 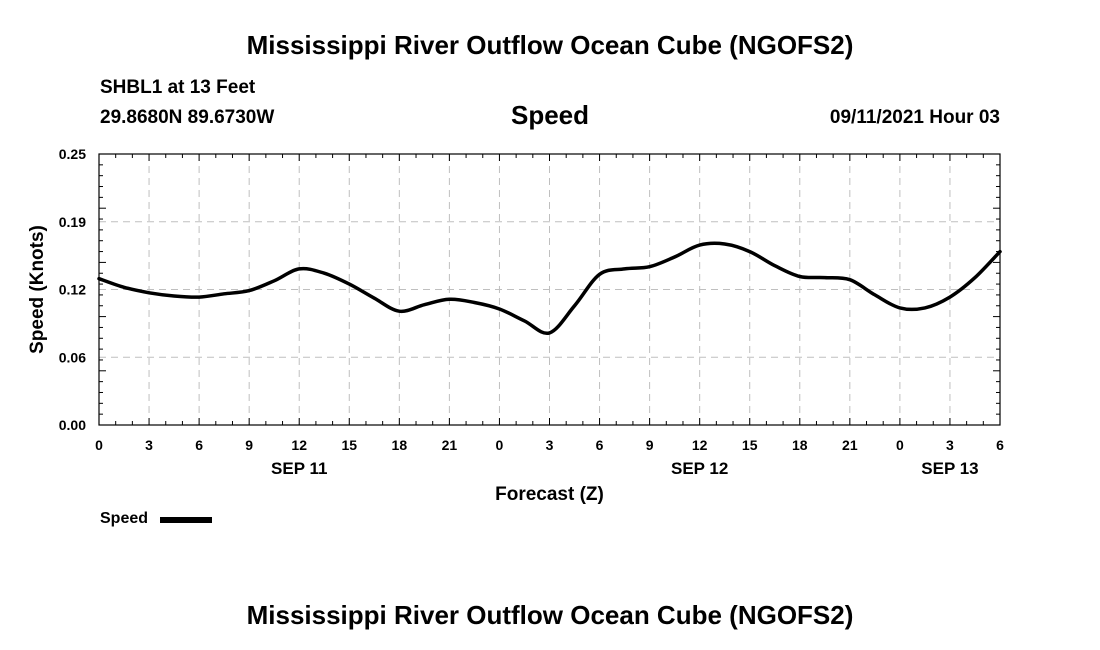 What do you see at coordinates (72, 154) in the screenshot?
I see `y-tick-label: 0.25` at bounding box center [72, 154].